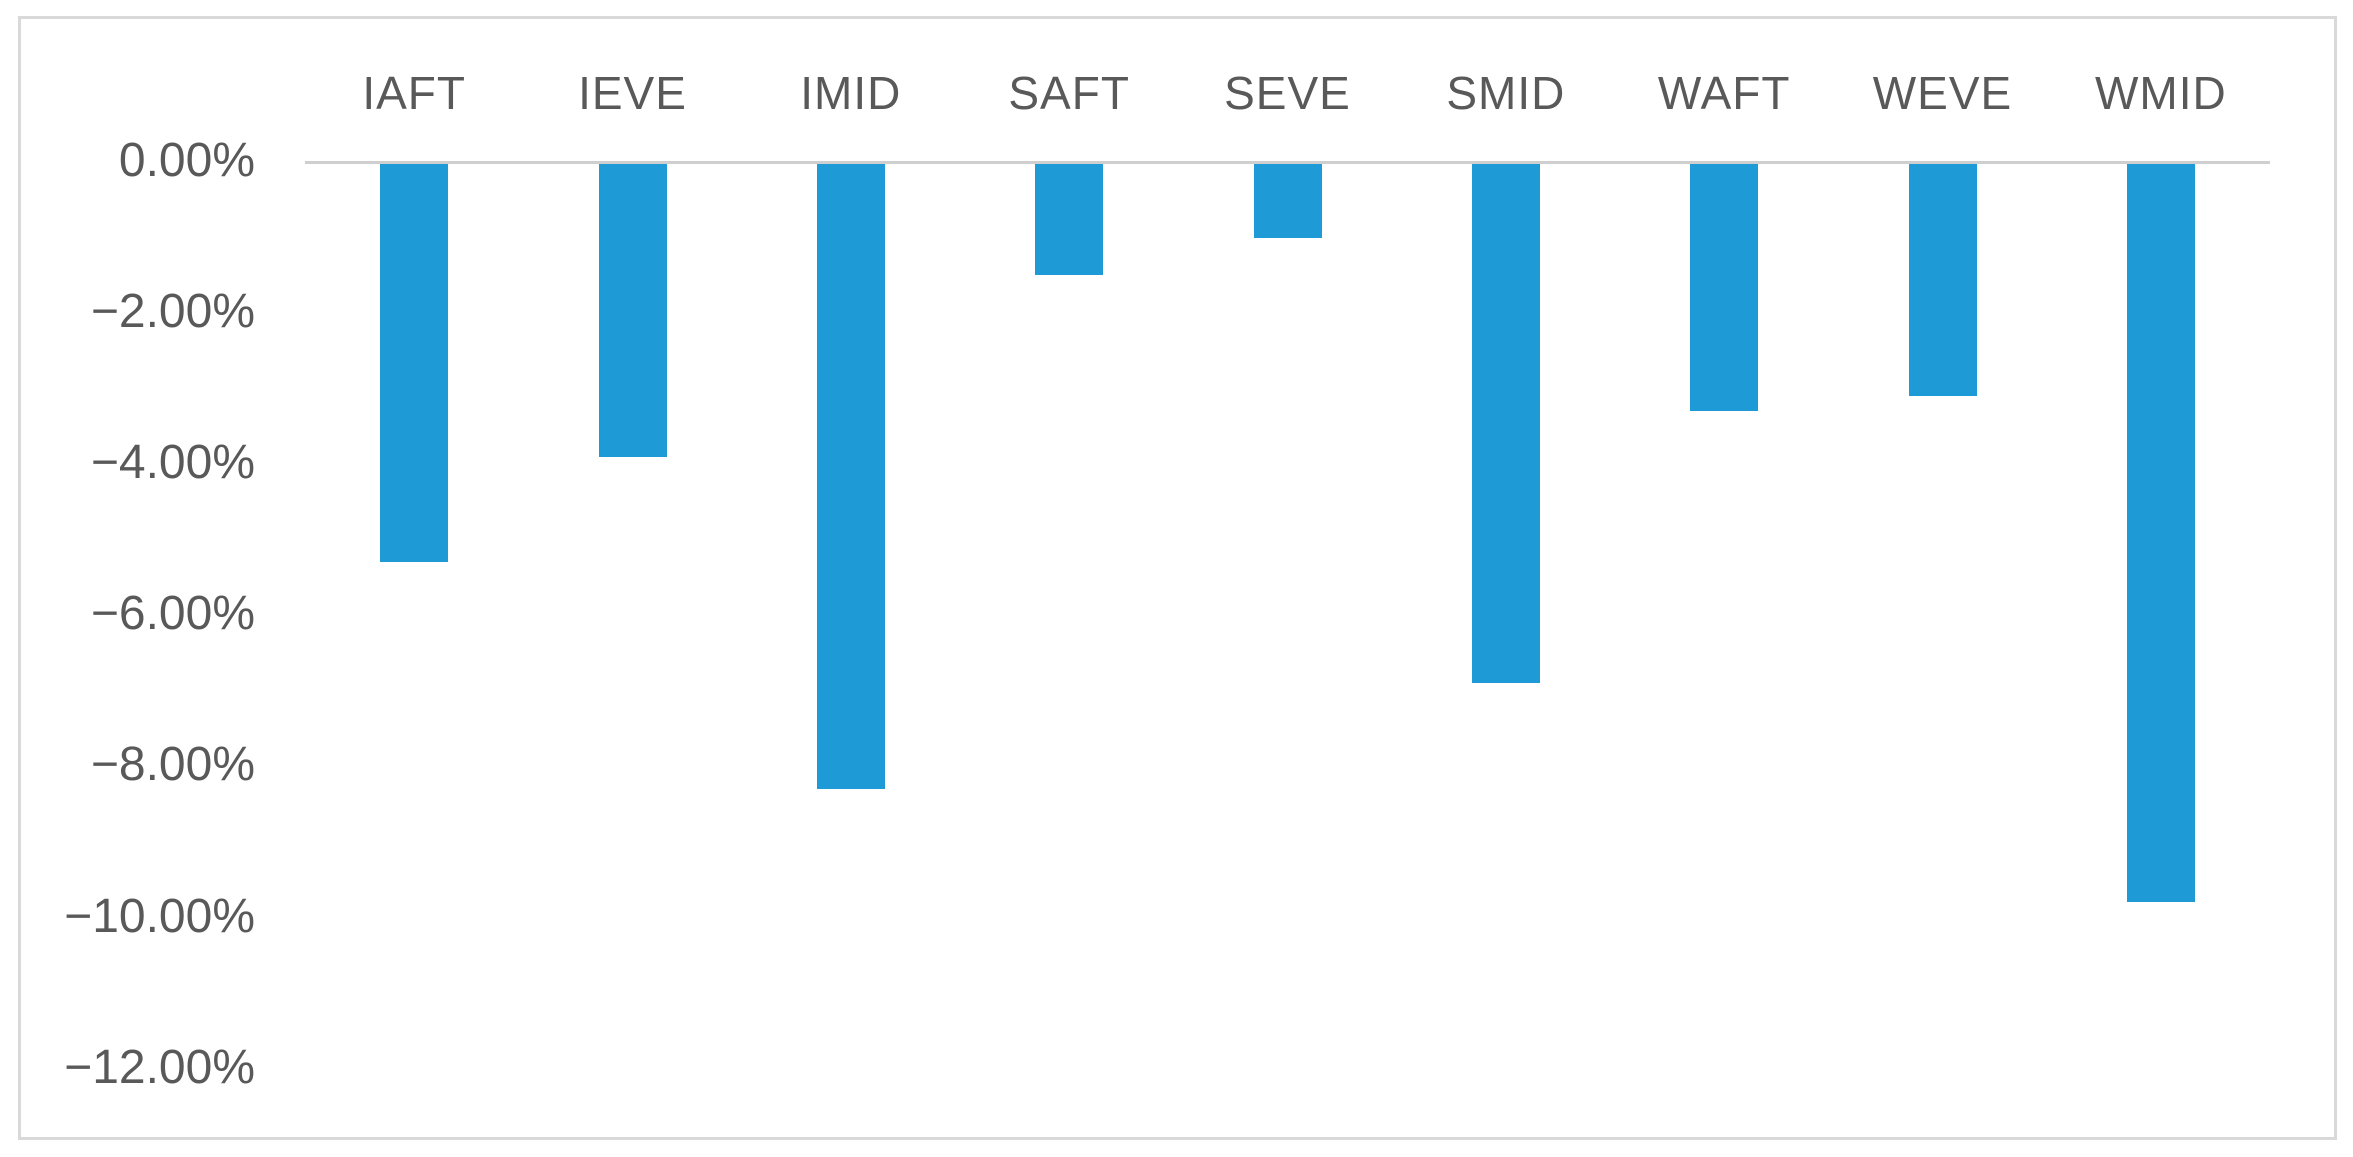 This screenshot has width=2353, height=1157. Describe the element at coordinates (1505, 423) in the screenshot. I see `bar-smid` at that location.